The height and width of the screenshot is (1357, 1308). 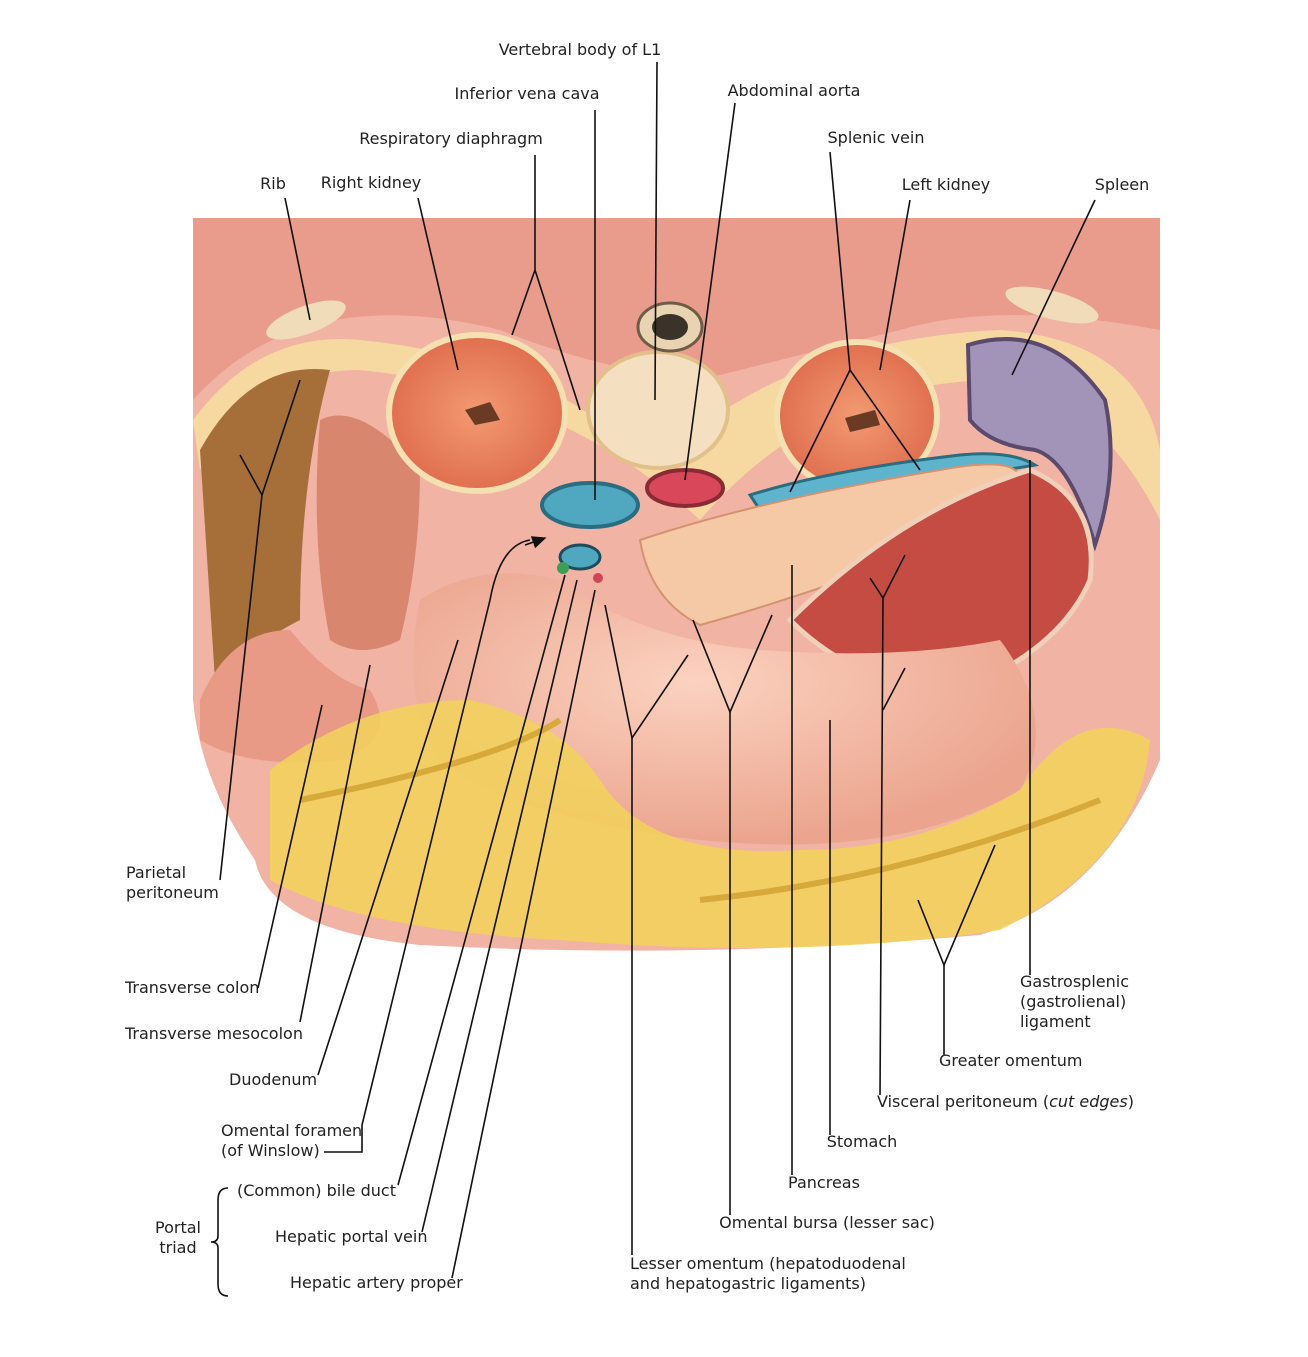 What do you see at coordinates (273, 183) in the screenshot?
I see `label: Rib` at bounding box center [273, 183].